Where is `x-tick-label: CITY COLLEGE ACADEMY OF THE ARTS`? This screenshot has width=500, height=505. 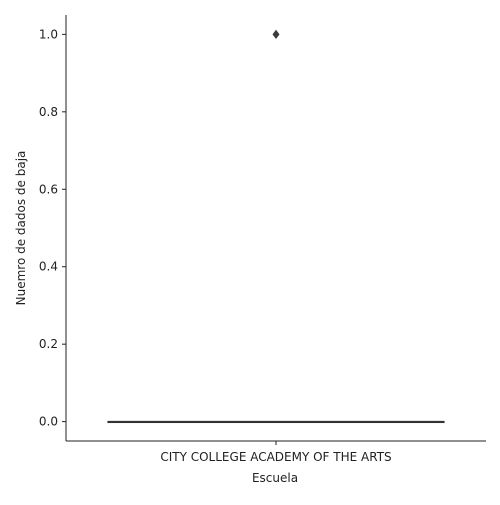
x-tick-label: CITY COLLEGE ACADEMY OF THE ARTS is located at coordinates (275, 457).